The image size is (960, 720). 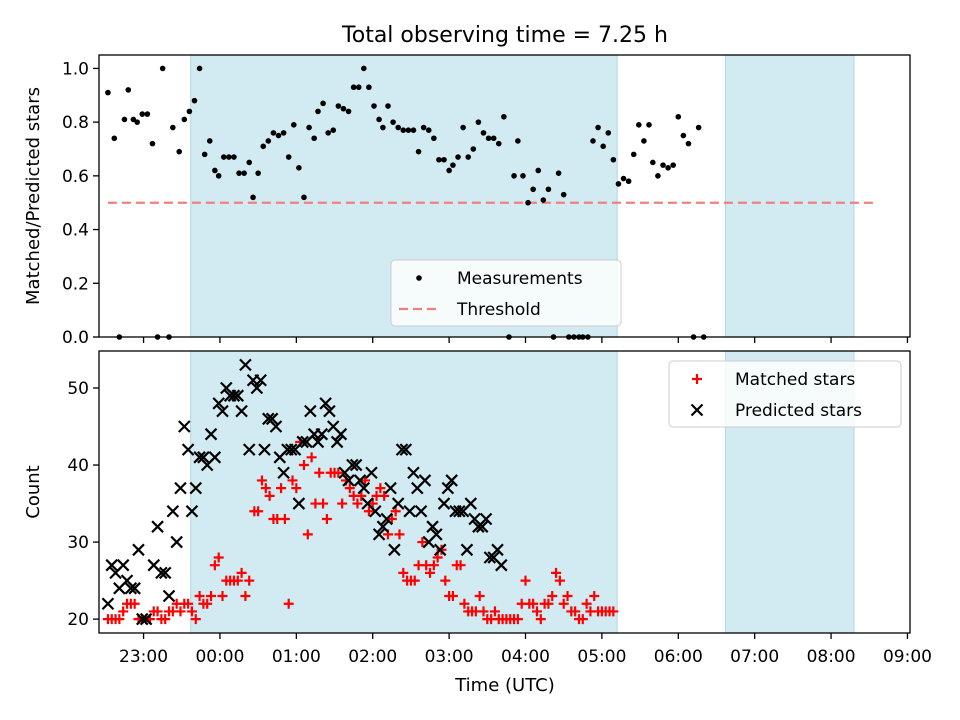 I want to click on bottom-x-tick-label: 06:00, so click(x=678, y=657).